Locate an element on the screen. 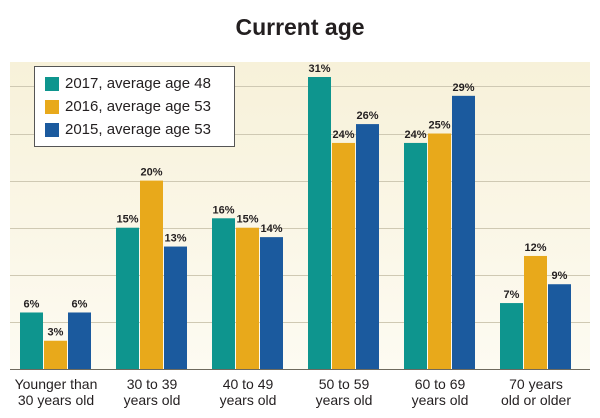 Image resolution: width=600 pixels, height=418 pixels. legend-label: 2017, average age 48 is located at coordinates (138, 83).